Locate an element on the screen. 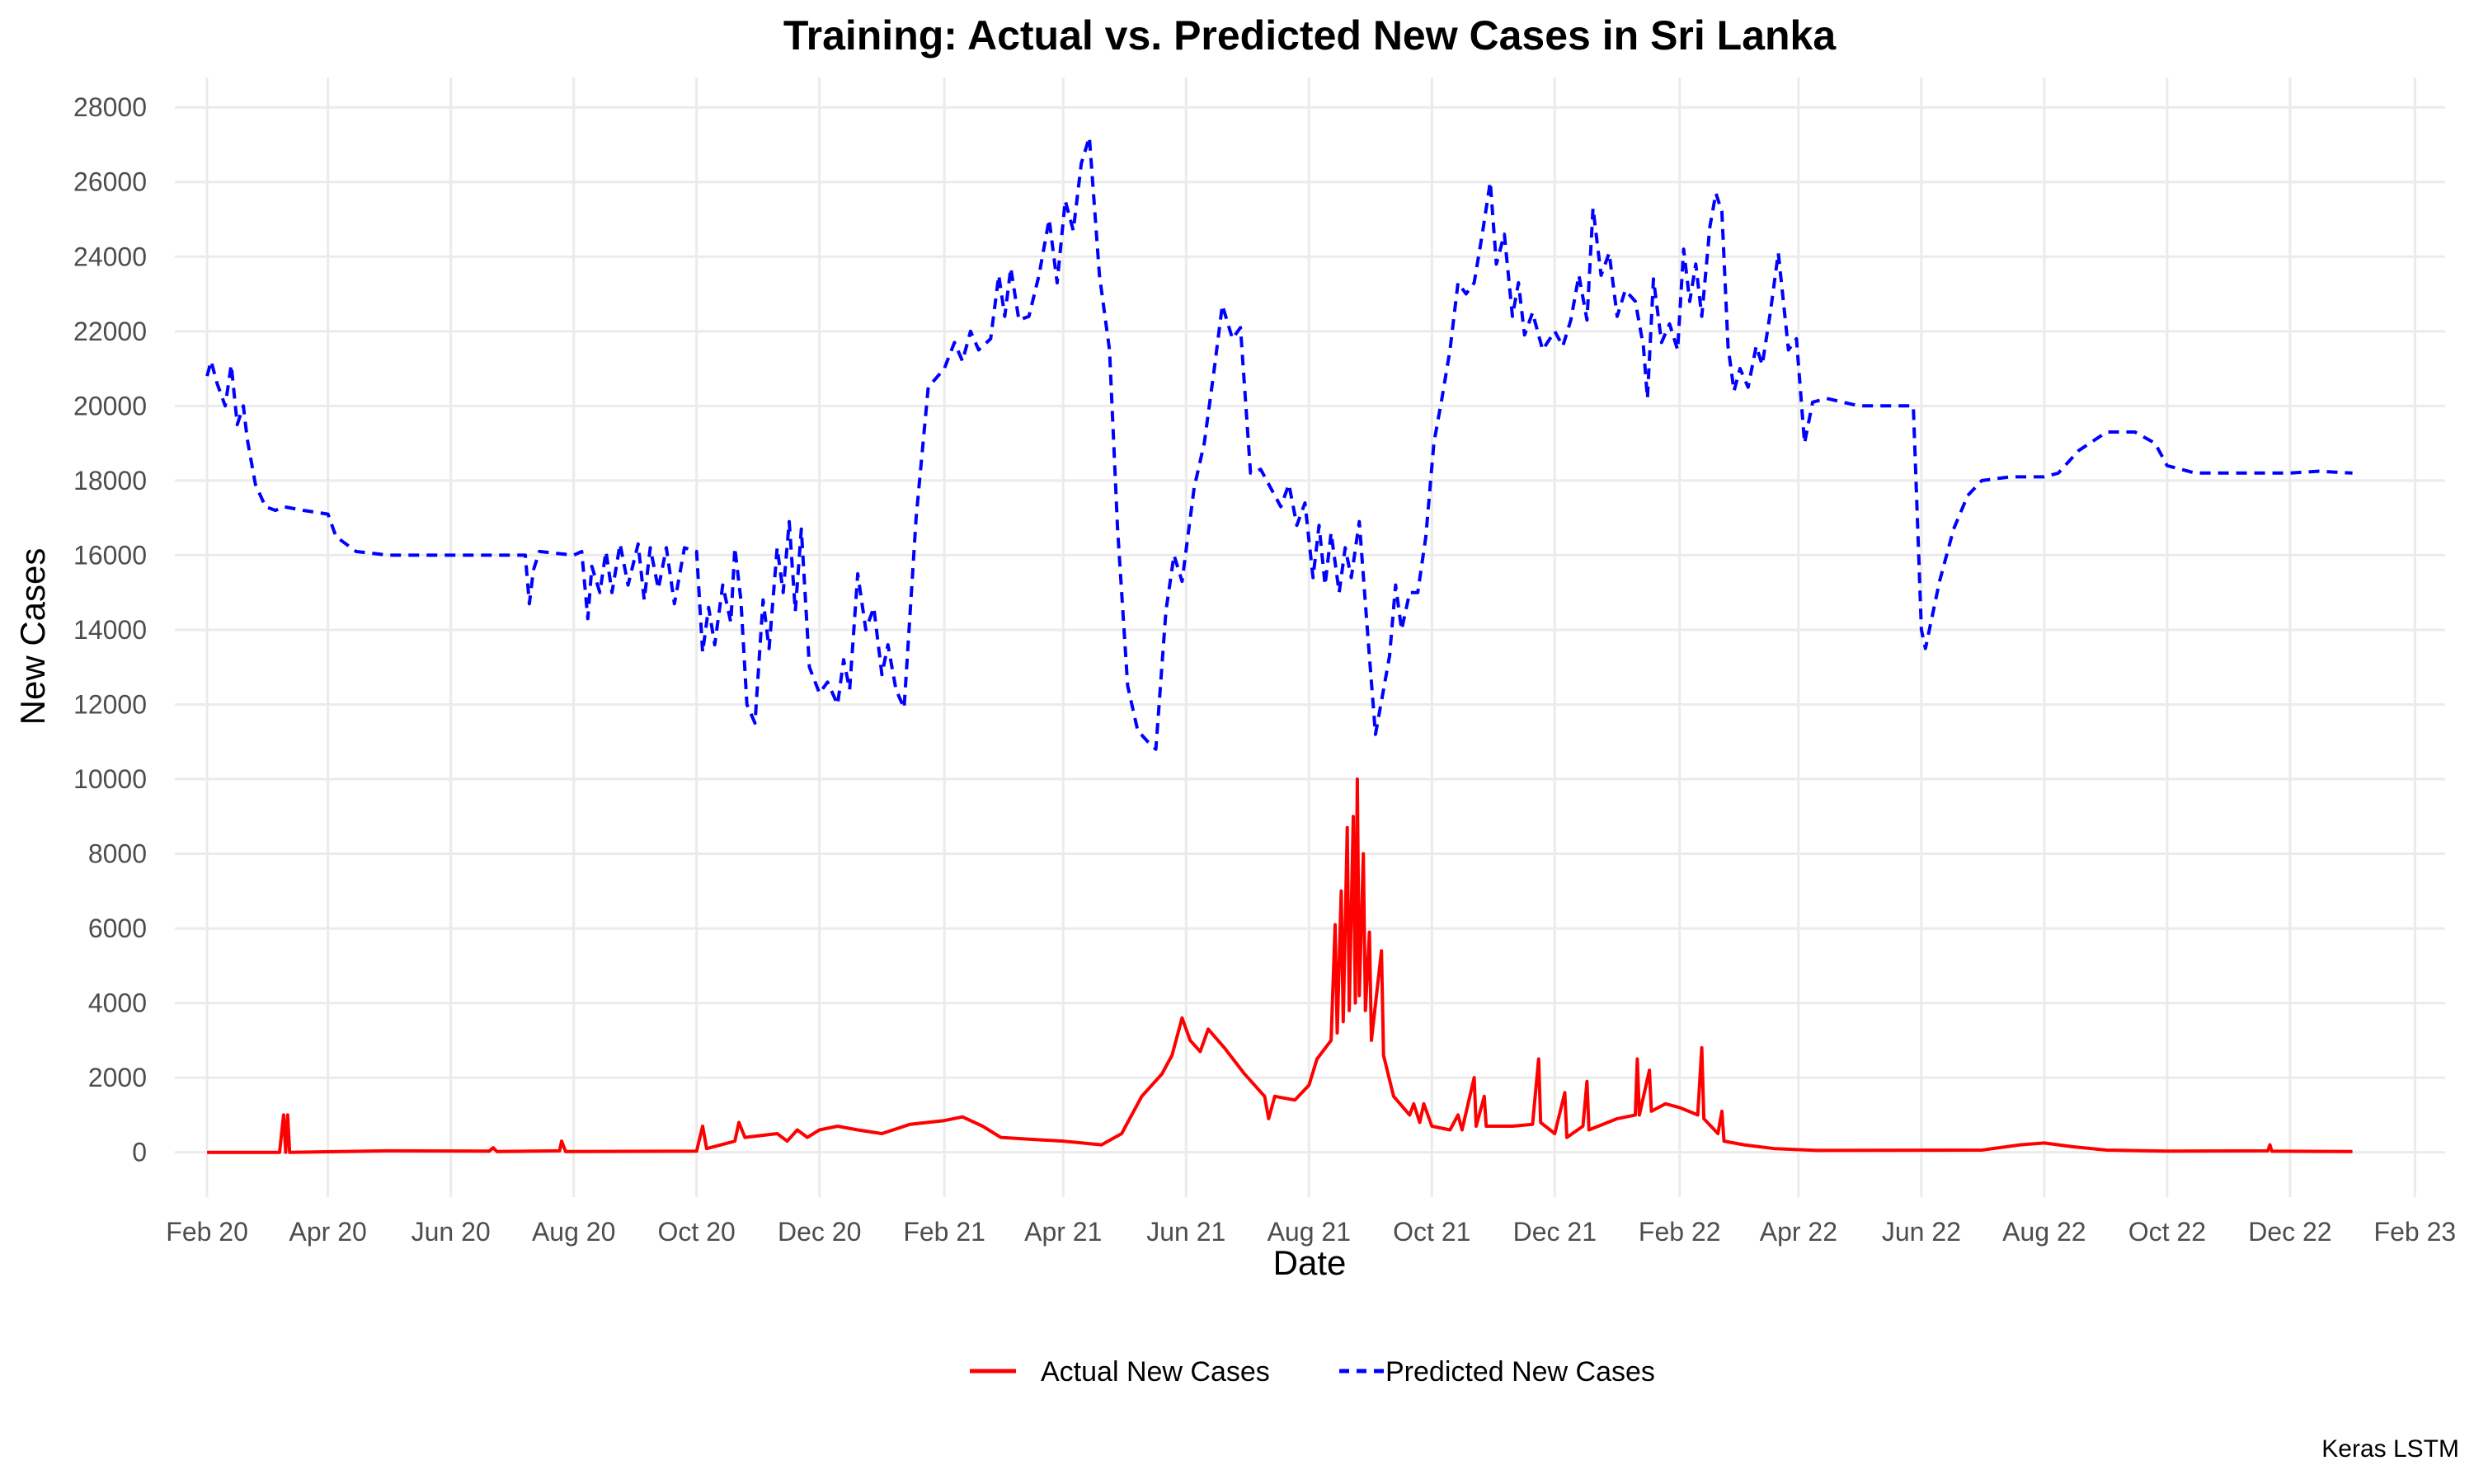  x-tick-label: Feb 23 is located at coordinates (2415, 1232).